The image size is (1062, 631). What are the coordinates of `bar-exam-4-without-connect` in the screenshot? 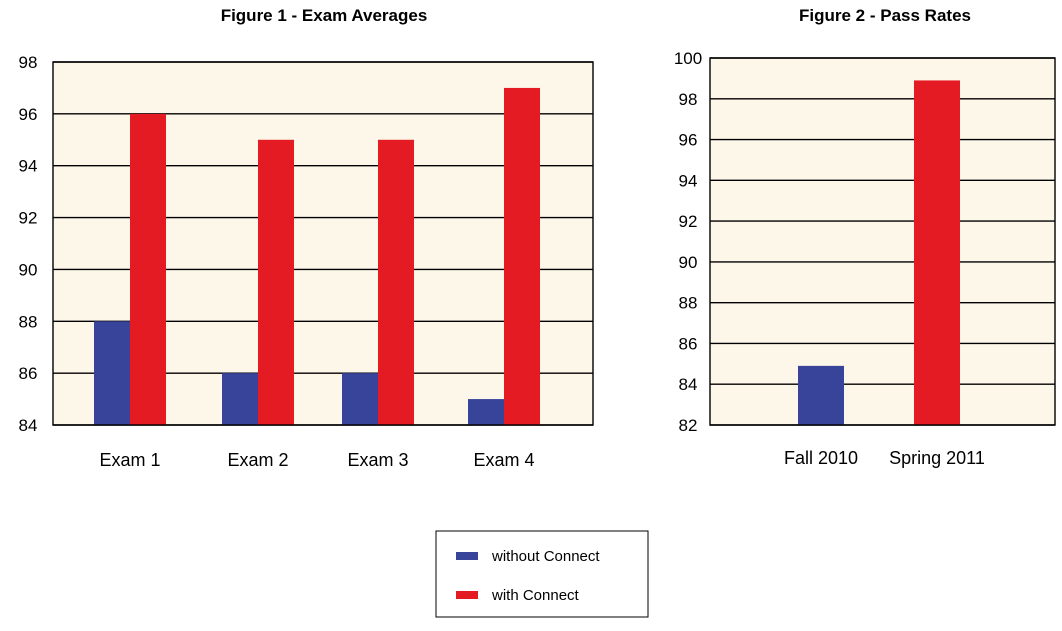 It's located at (486, 412).